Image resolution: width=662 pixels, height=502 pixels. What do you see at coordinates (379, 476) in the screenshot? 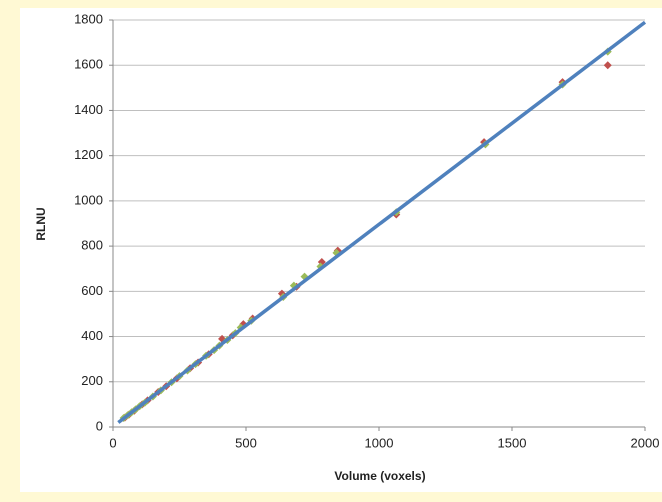
I see `x-axis-title: Volume (voxels)` at bounding box center [379, 476].